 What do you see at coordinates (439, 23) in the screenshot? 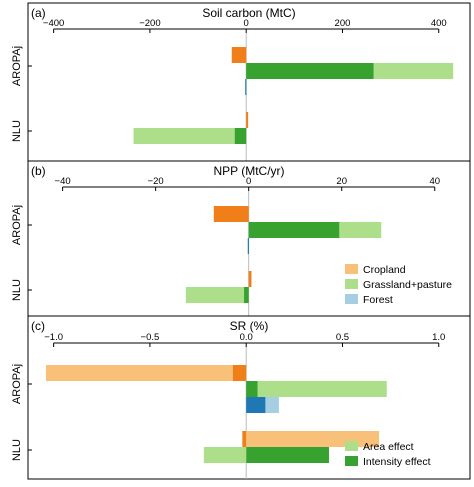
I see `panel-0-tick-label-4: 400` at bounding box center [439, 23].